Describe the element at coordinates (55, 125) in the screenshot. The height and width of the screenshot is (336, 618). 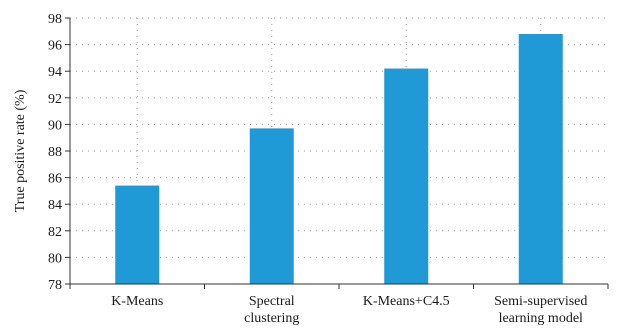
I see `y-tick-label: 90` at that location.